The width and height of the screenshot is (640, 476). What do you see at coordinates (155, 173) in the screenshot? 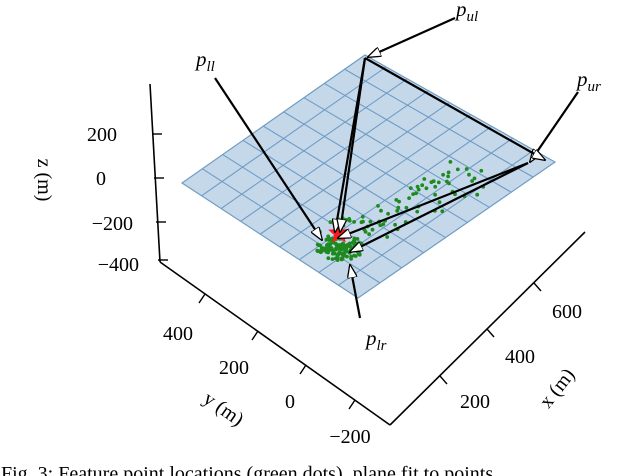
I see `z-axis-line` at bounding box center [155, 173].